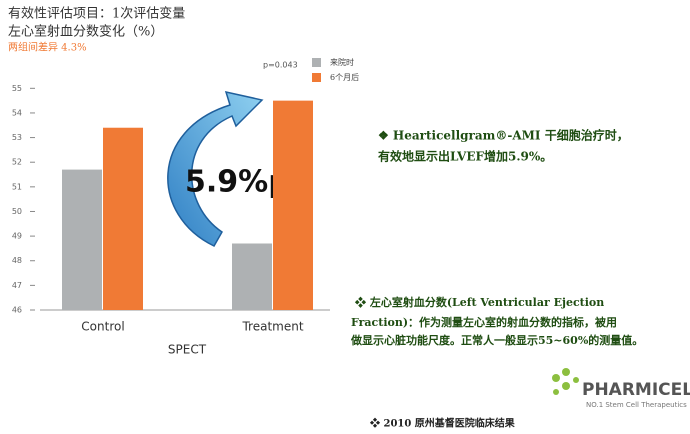  What do you see at coordinates (17, 310) in the screenshot?
I see `y-tick-label: 46` at bounding box center [17, 310].